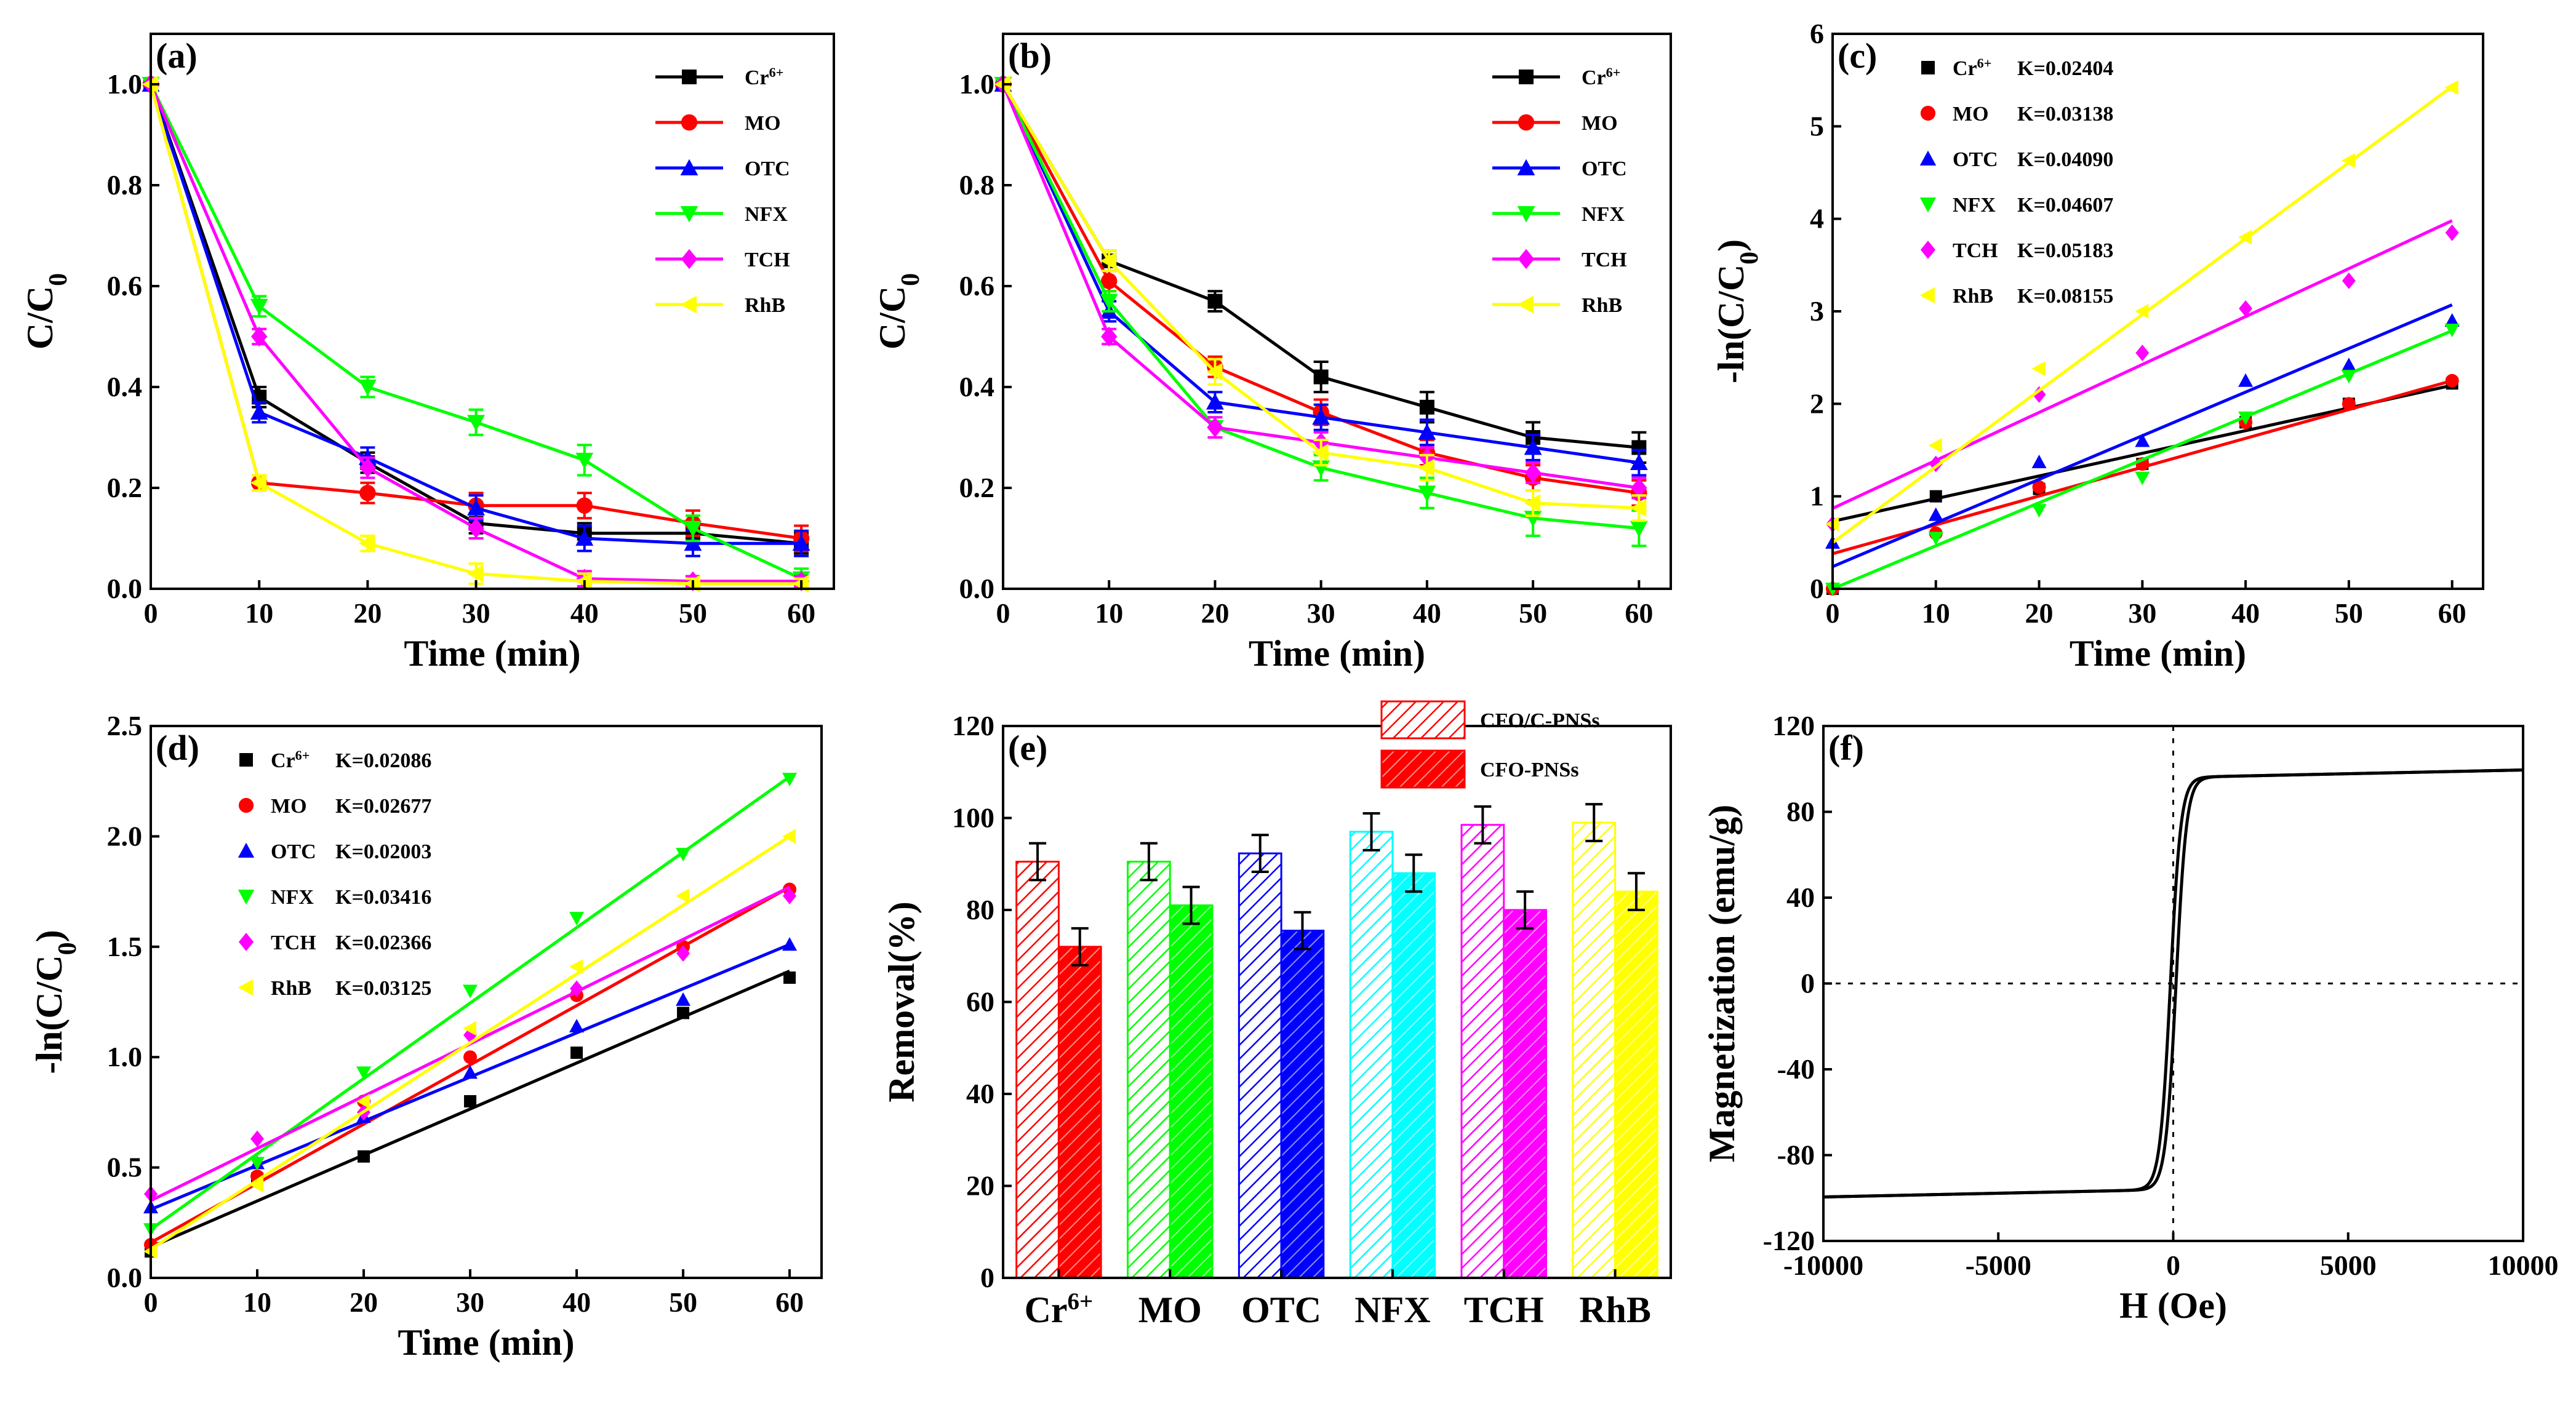  Describe the element at coordinates (1321, 276) in the screenshot. I see `series-otc` at that location.